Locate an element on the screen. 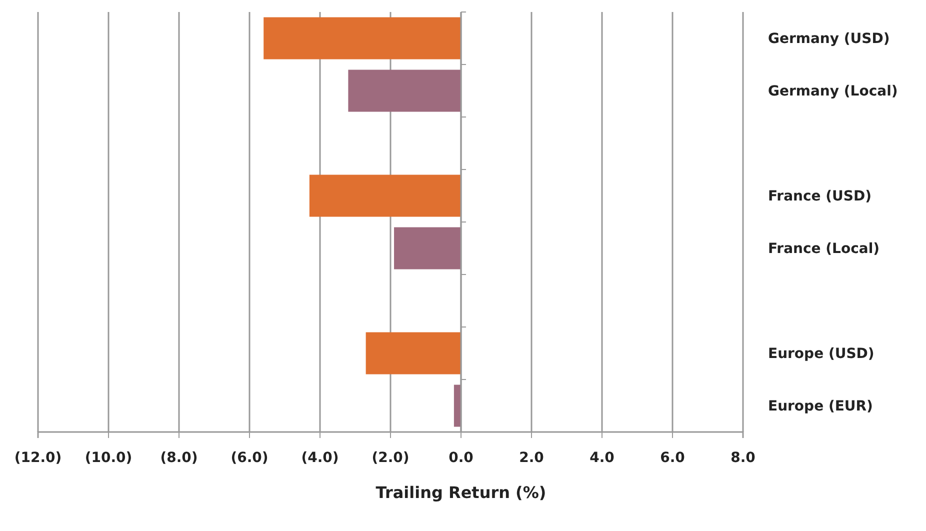 This screenshot has width=926, height=531. y-tick-label: Europe (USD) is located at coordinates (821, 354).